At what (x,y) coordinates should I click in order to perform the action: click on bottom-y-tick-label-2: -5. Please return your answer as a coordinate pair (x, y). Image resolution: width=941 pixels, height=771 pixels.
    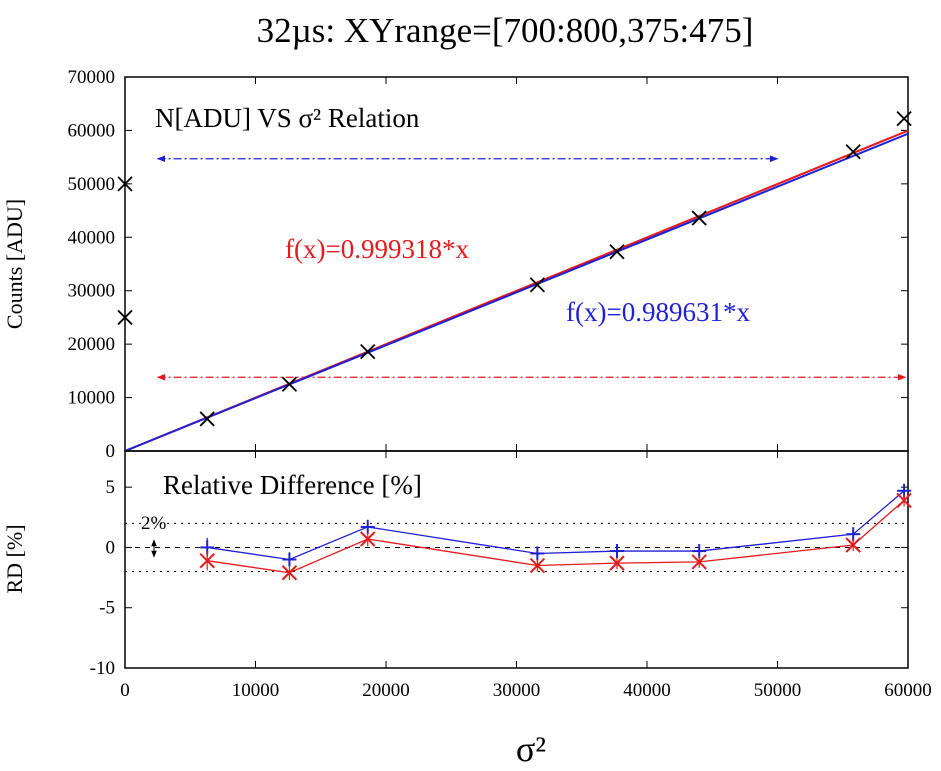
    Looking at the image, I should click on (107, 608).